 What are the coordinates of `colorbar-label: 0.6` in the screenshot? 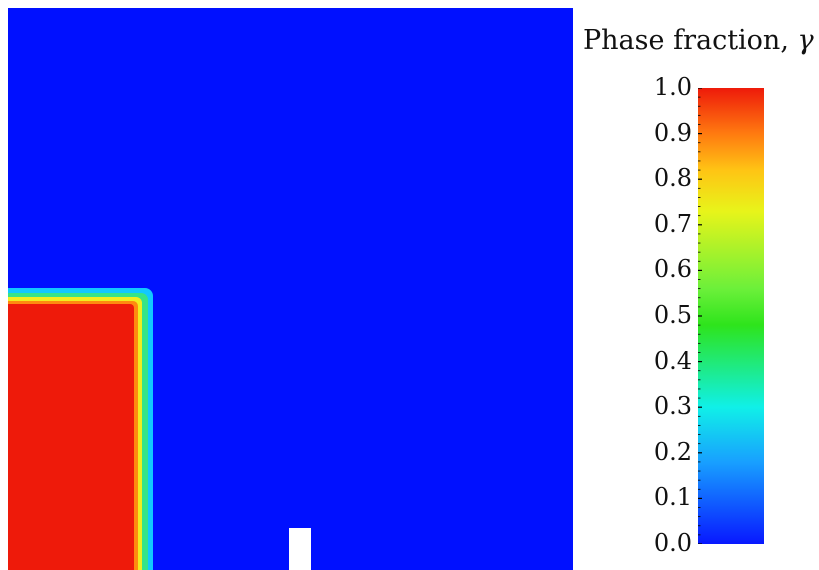 It's located at (672, 269).